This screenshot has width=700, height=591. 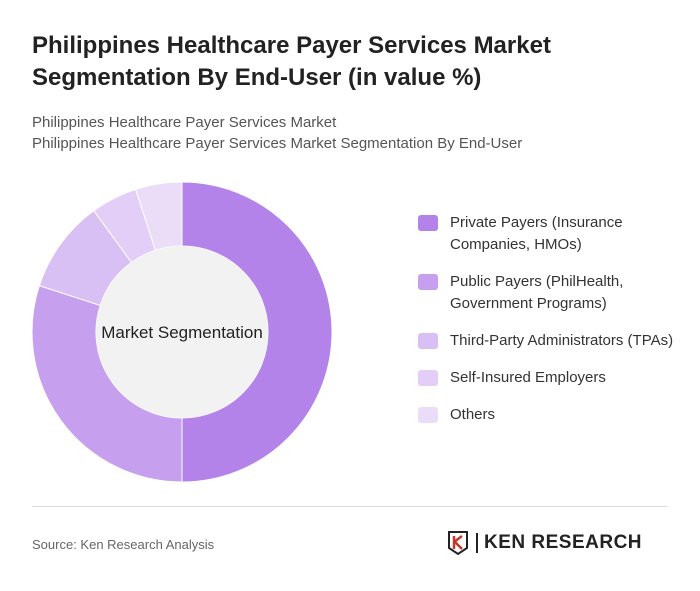 What do you see at coordinates (559, 543) in the screenshot?
I see `logo-text: KEN RESEARCH` at bounding box center [559, 543].